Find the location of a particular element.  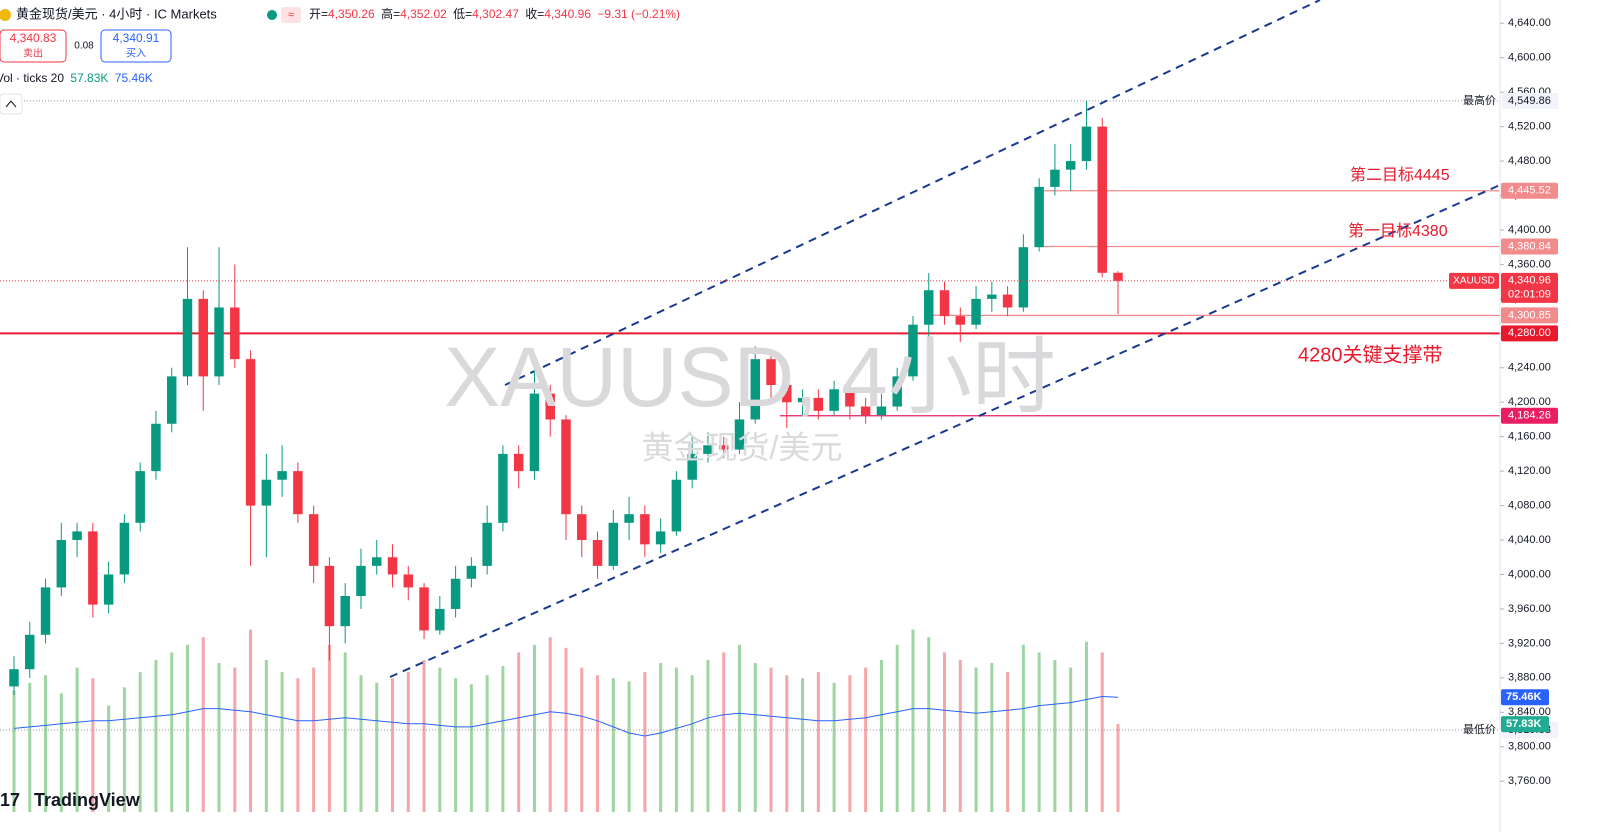

status-icon: ≈ is located at coordinates (291, 15).